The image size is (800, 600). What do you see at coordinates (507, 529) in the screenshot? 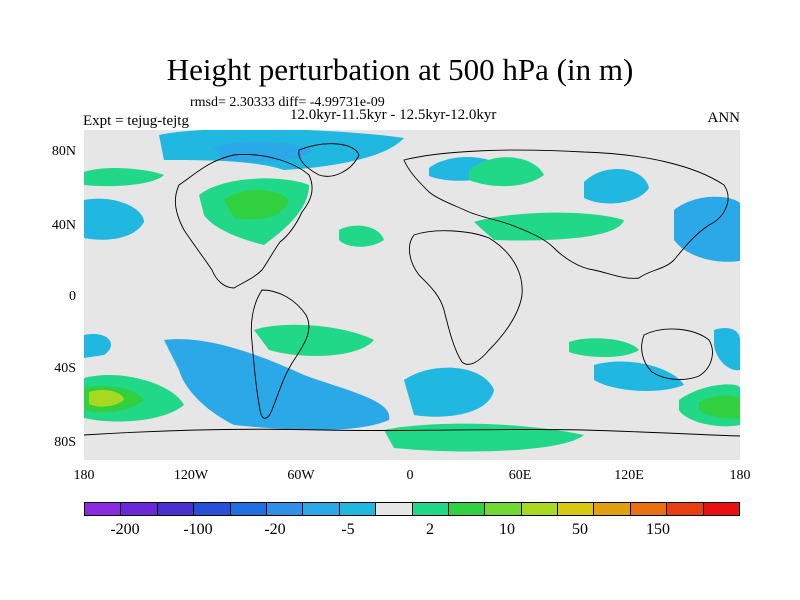
I see `colorbar-label-10: 10` at bounding box center [507, 529].